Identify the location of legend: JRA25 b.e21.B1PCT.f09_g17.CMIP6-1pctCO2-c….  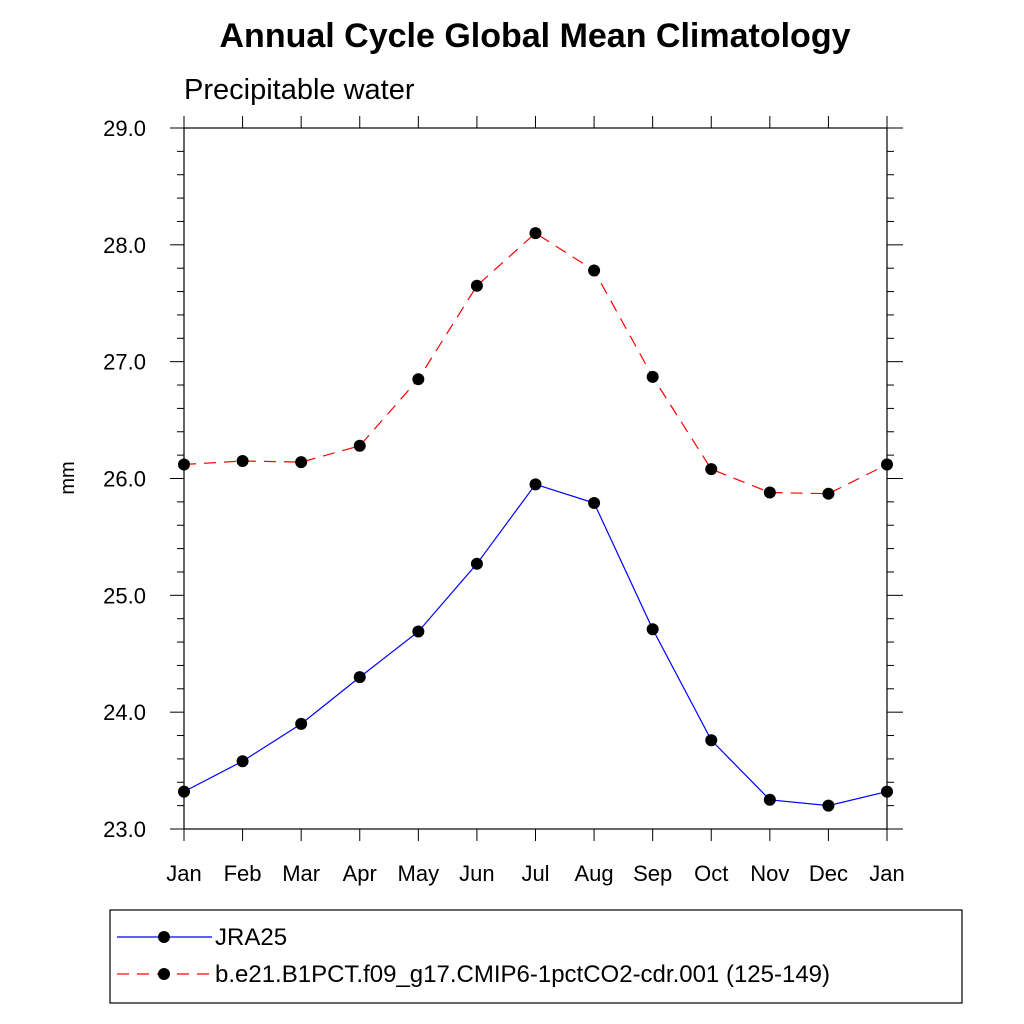
(473, 956).